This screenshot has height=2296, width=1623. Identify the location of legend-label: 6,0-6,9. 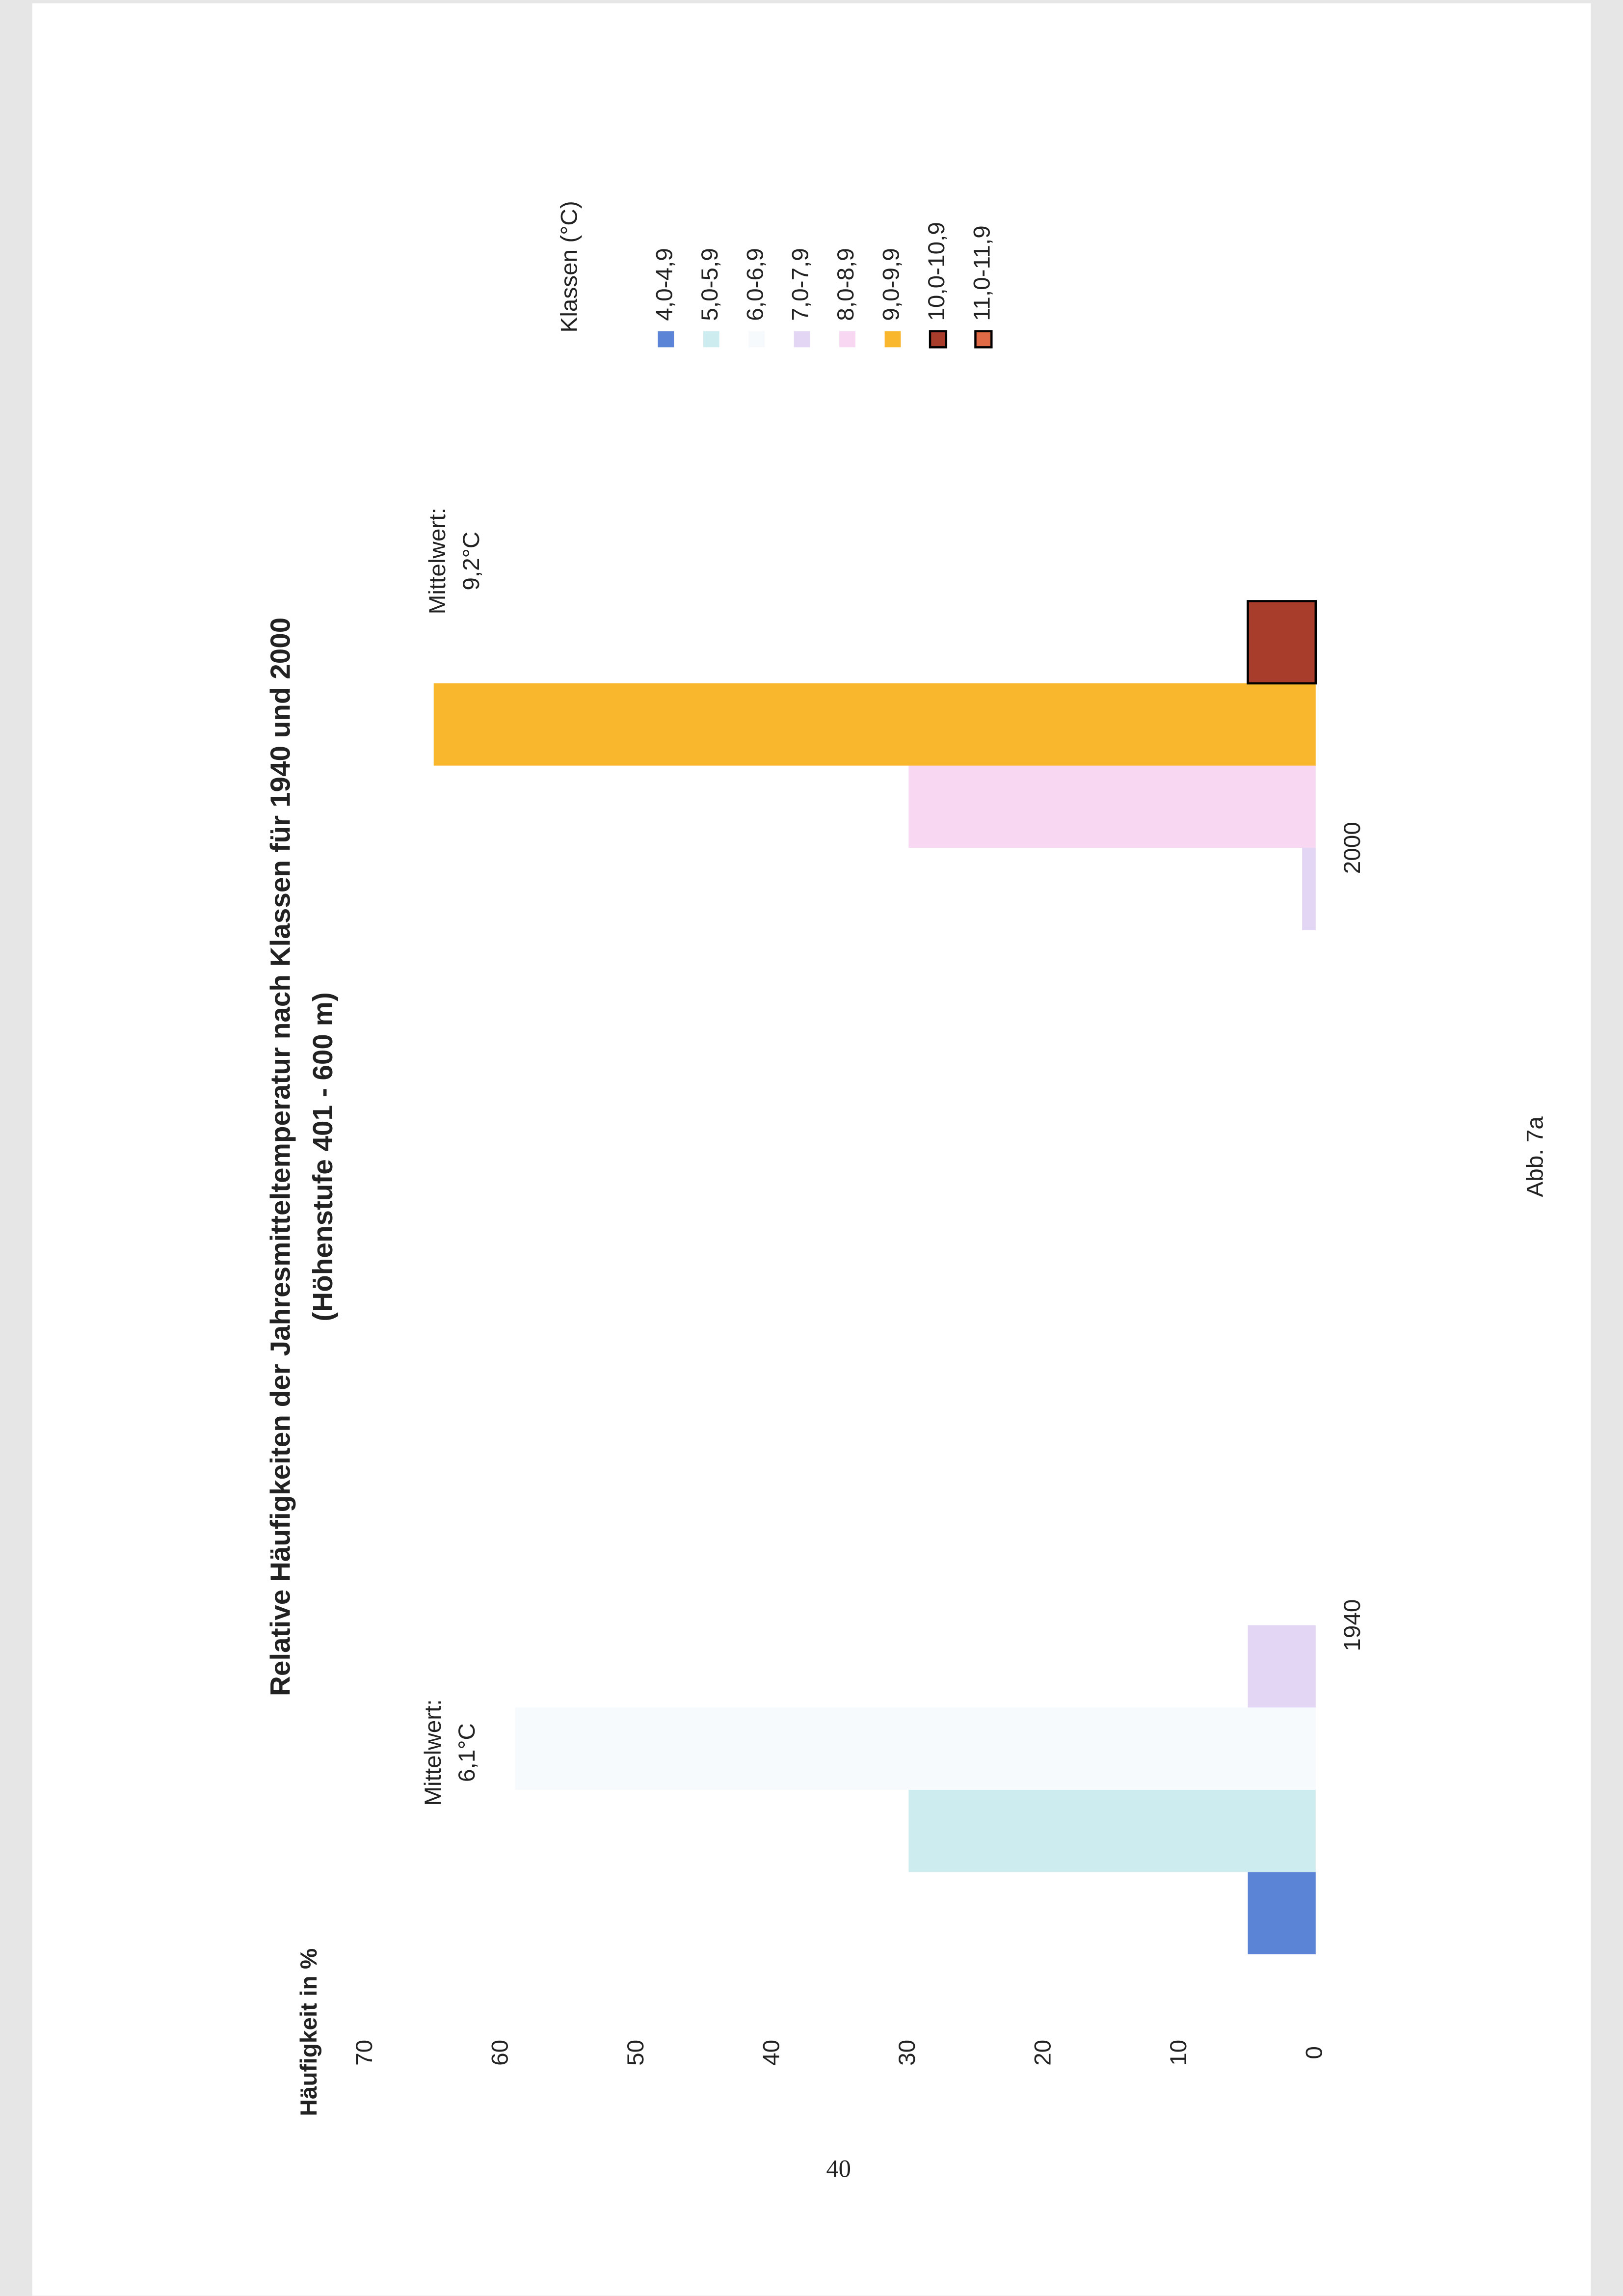
(755, 284).